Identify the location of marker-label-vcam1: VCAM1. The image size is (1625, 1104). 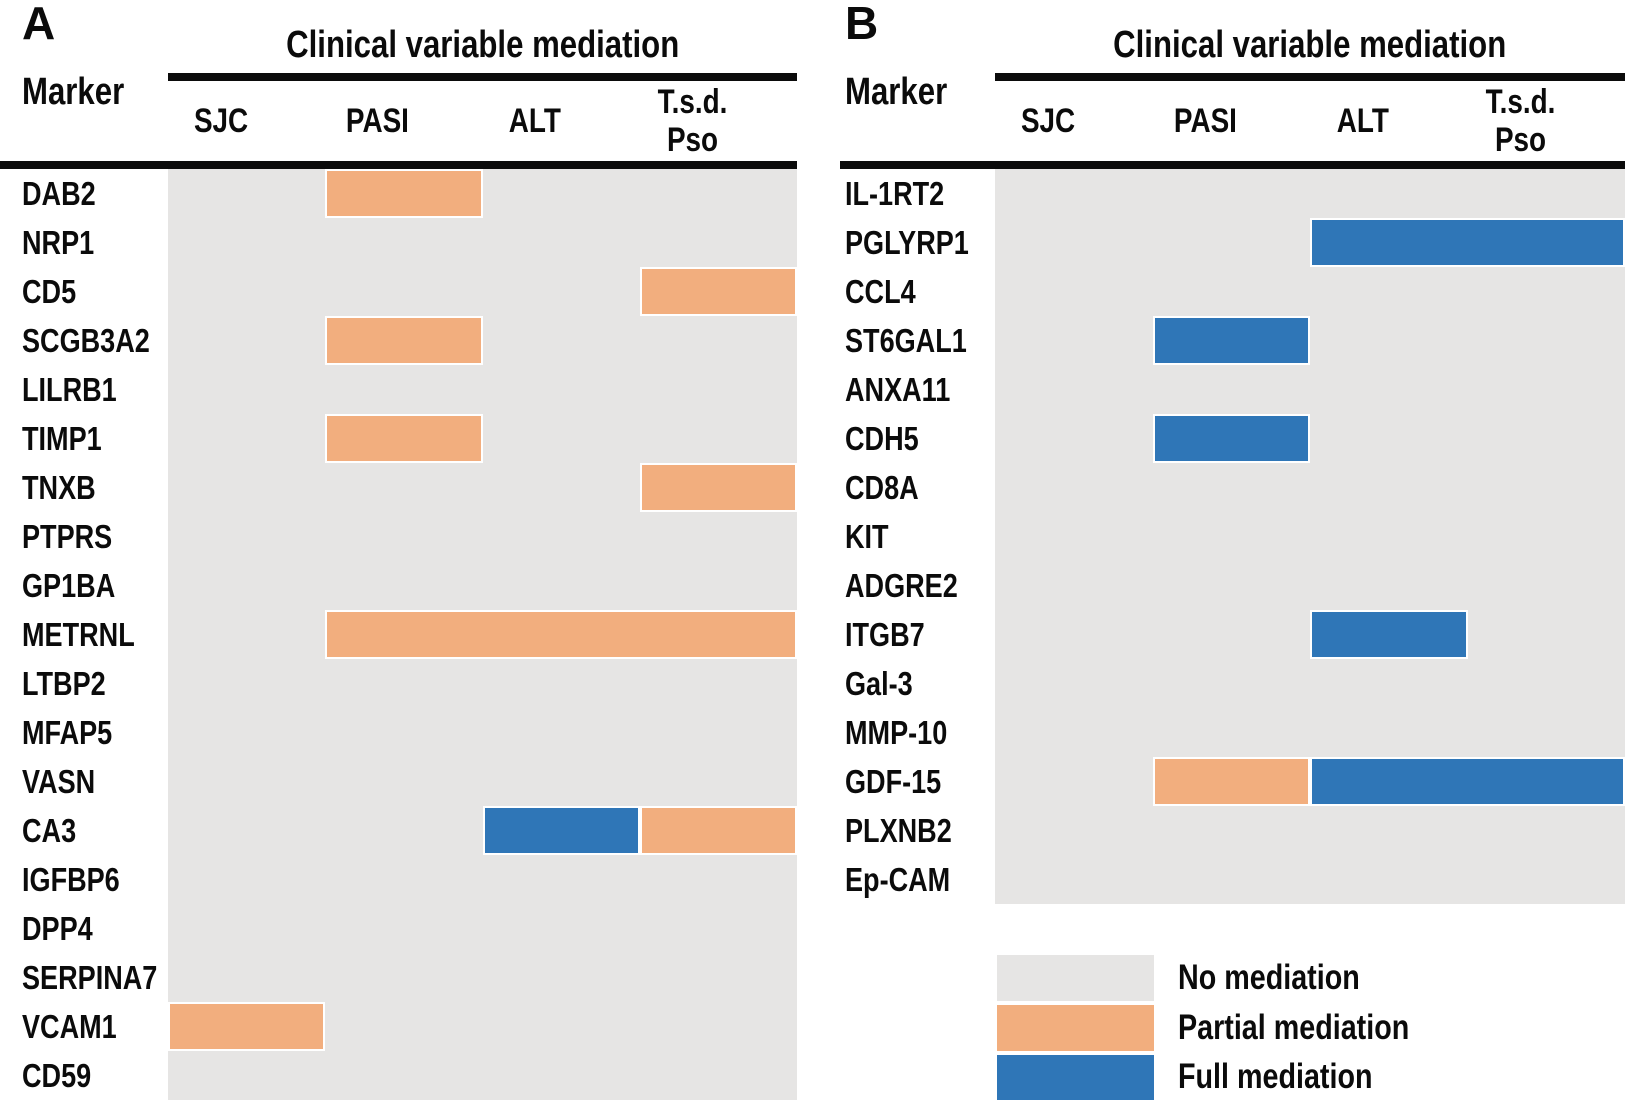
(69, 1026).